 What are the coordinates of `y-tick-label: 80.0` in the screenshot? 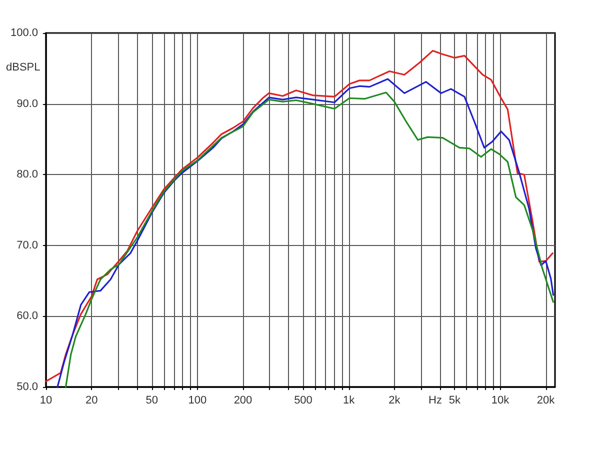 It's located at (27, 174).